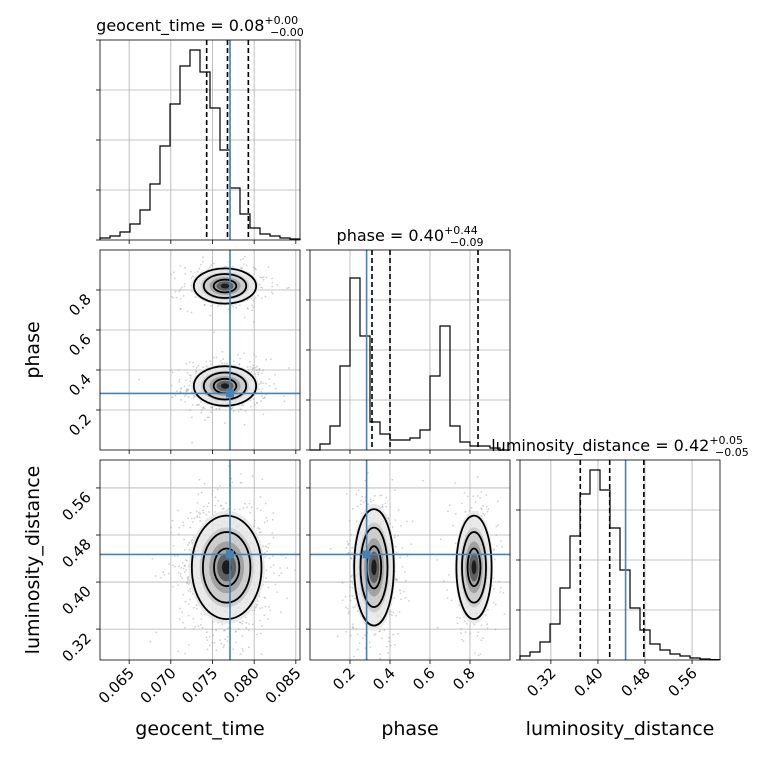  I want to click on panel-frame, so click(410, 350).